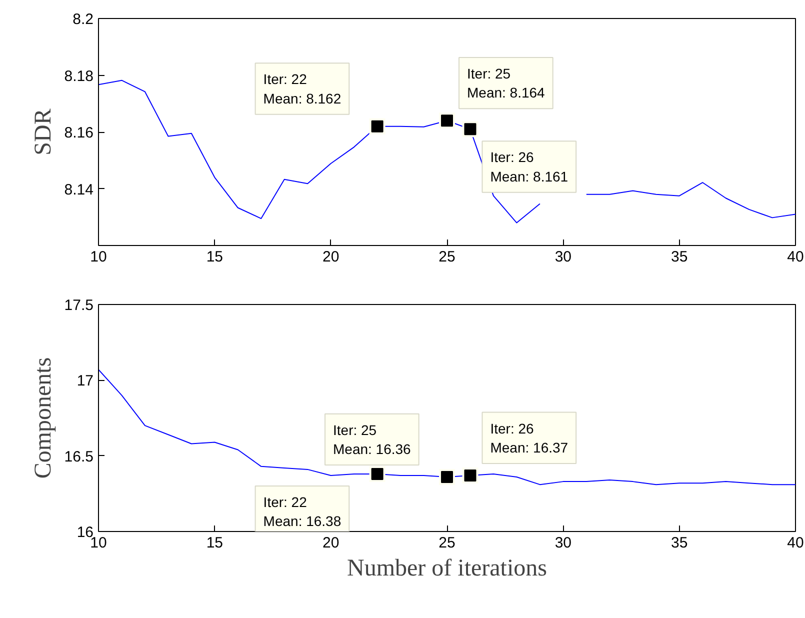 The height and width of the screenshot is (618, 805). What do you see at coordinates (43, 132) in the screenshot?
I see `y-axis-title: SDR` at bounding box center [43, 132].